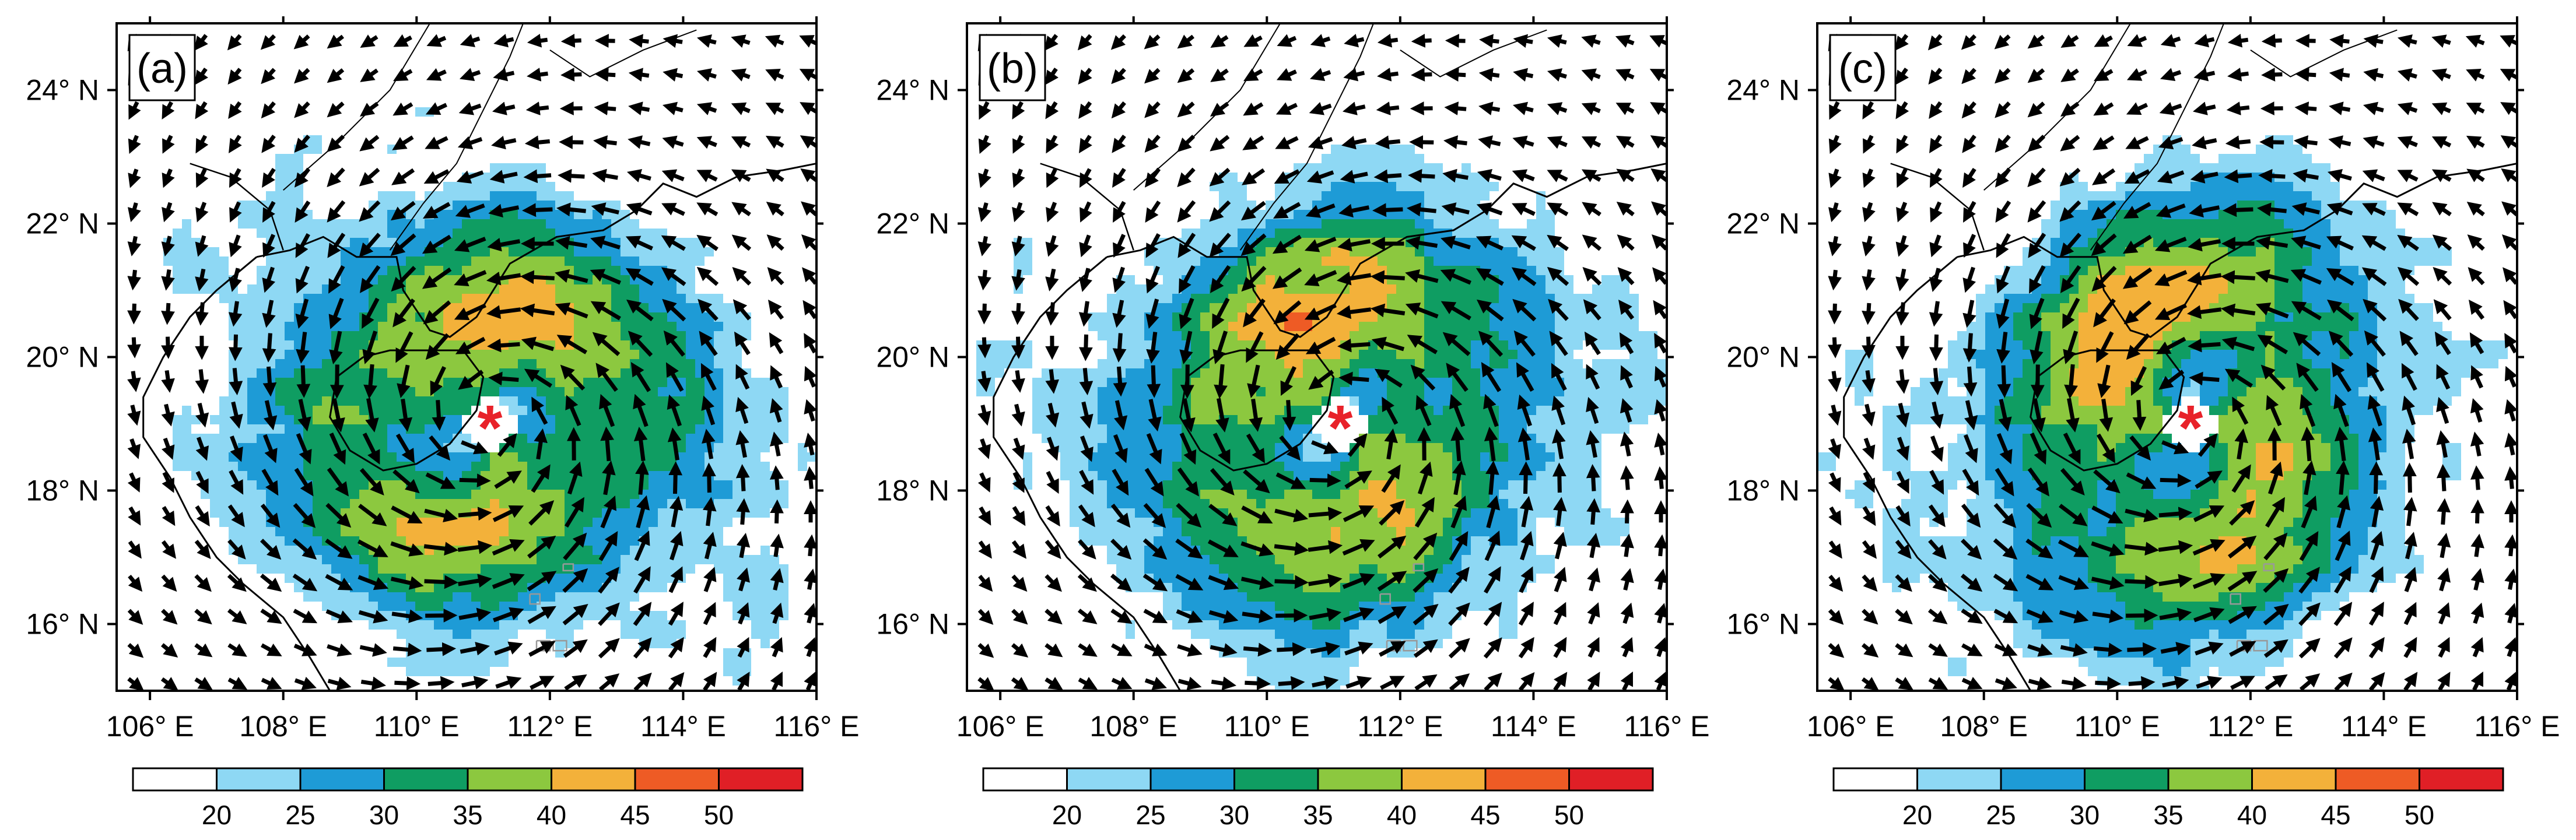 This screenshot has height=840, width=2576. I want to click on lat-tick-label: 24° N, so click(1763, 90).